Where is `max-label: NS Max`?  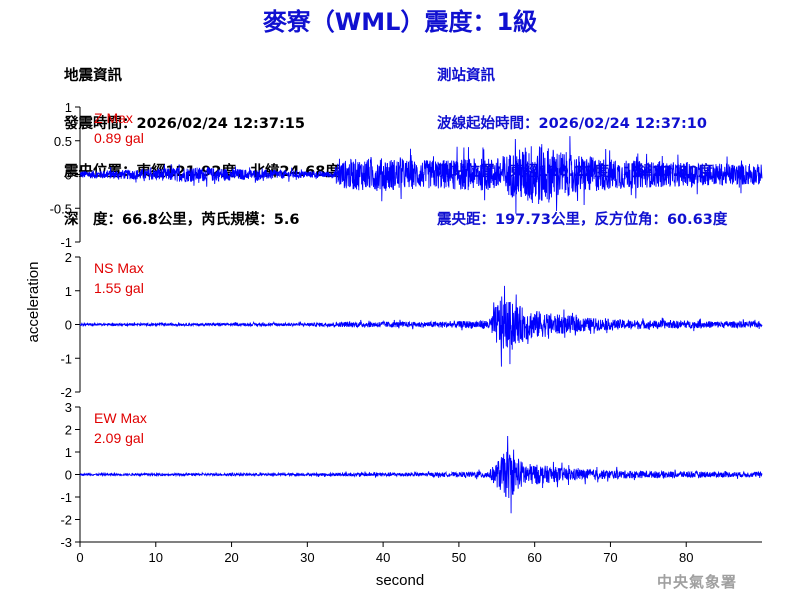 max-label: NS Max is located at coordinates (119, 268).